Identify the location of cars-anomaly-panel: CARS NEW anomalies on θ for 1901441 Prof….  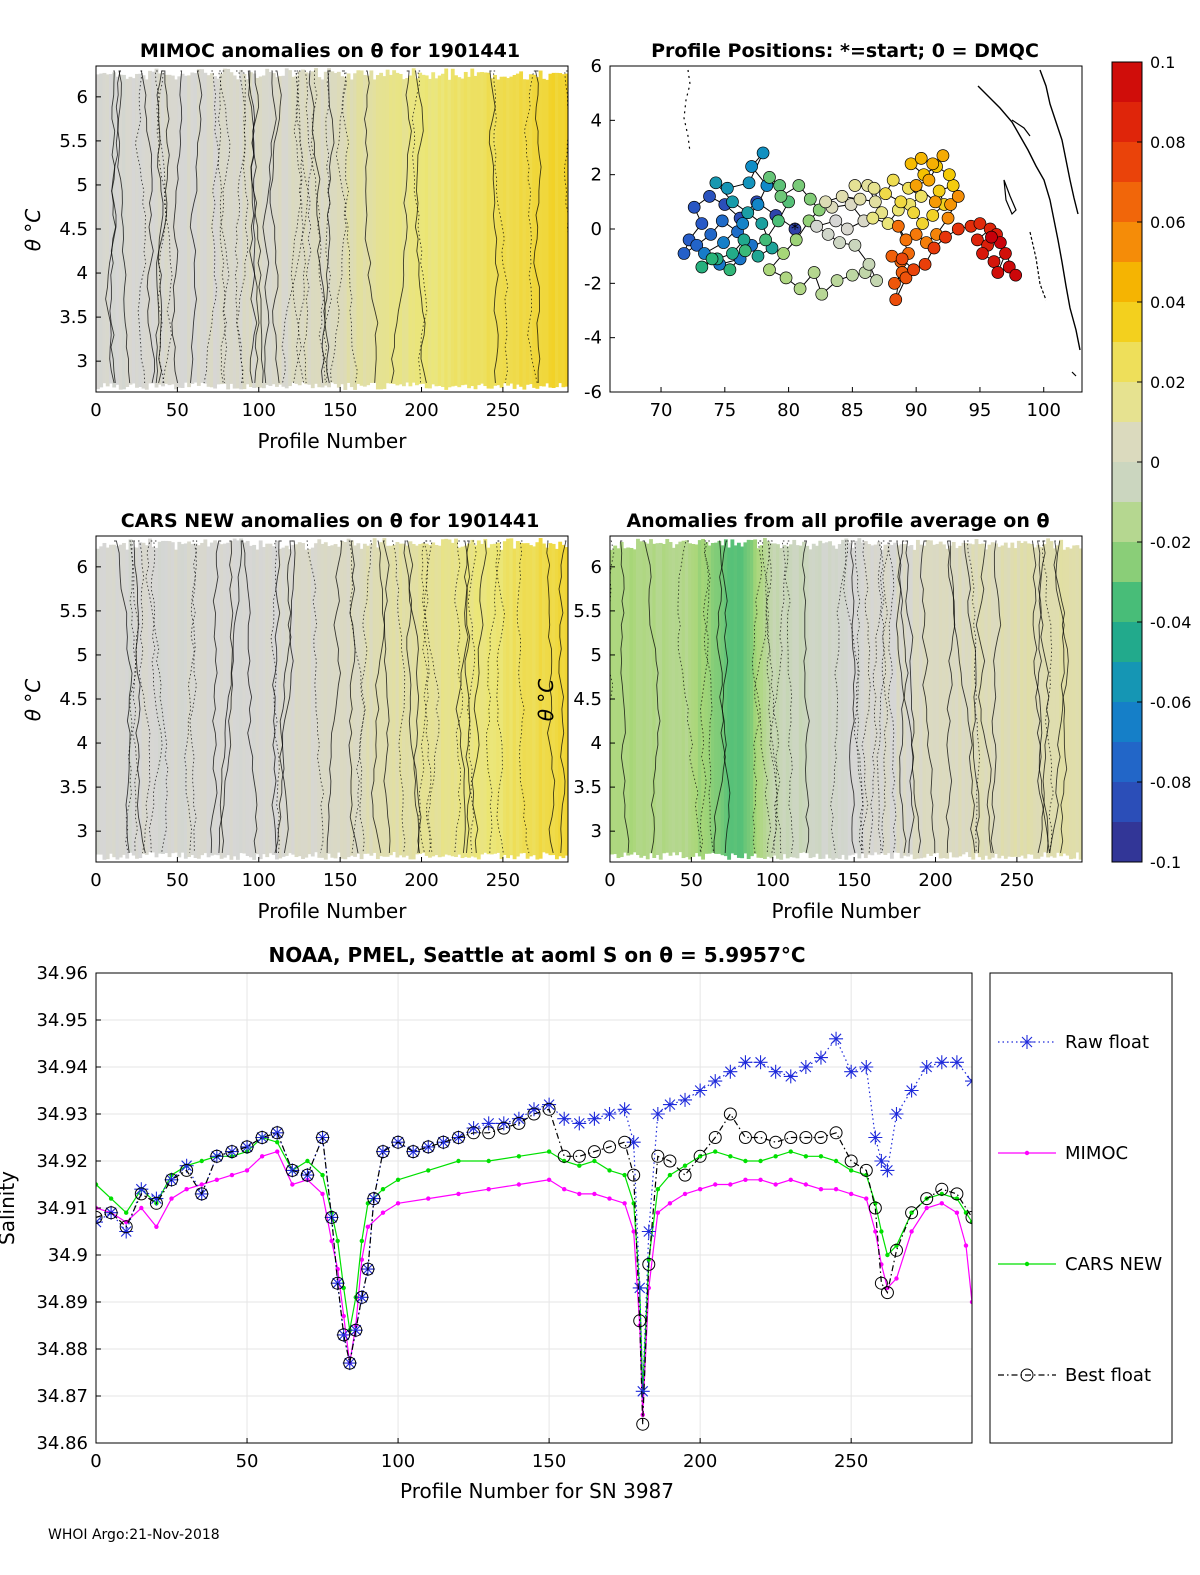
(295, 716).